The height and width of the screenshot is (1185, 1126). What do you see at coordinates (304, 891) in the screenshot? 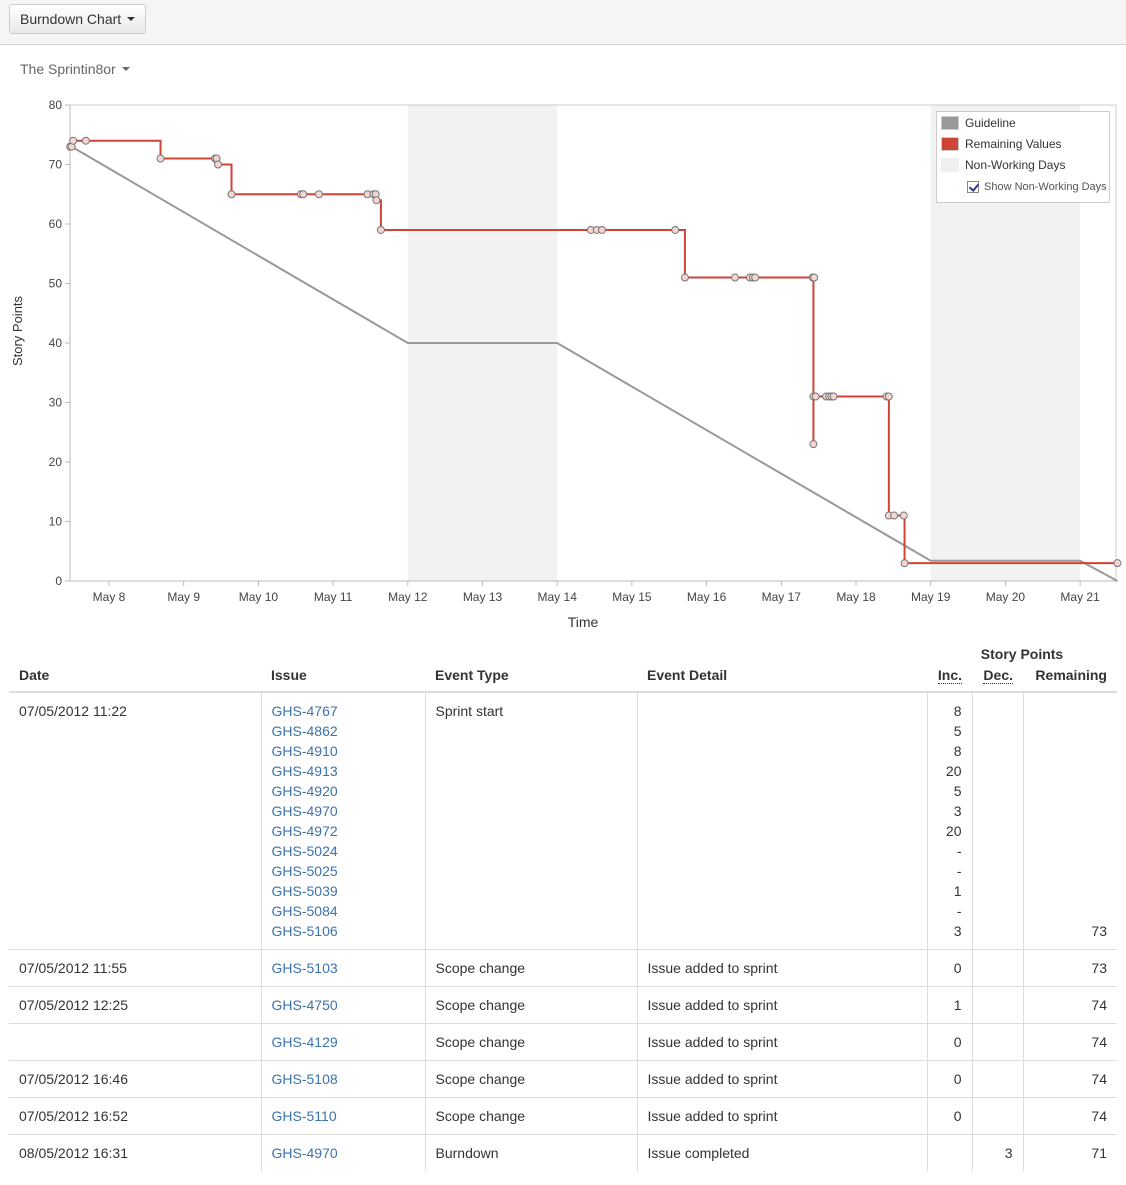
I see `issue-link: GHS-5039` at bounding box center [304, 891].